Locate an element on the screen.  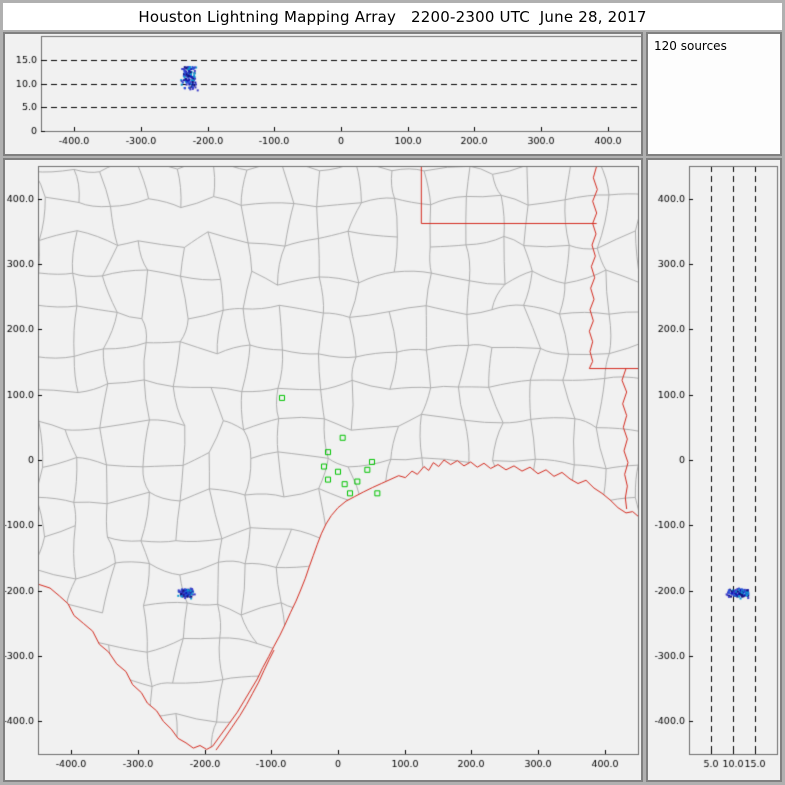
source-count-label: 120 sources is located at coordinates (690, 46).